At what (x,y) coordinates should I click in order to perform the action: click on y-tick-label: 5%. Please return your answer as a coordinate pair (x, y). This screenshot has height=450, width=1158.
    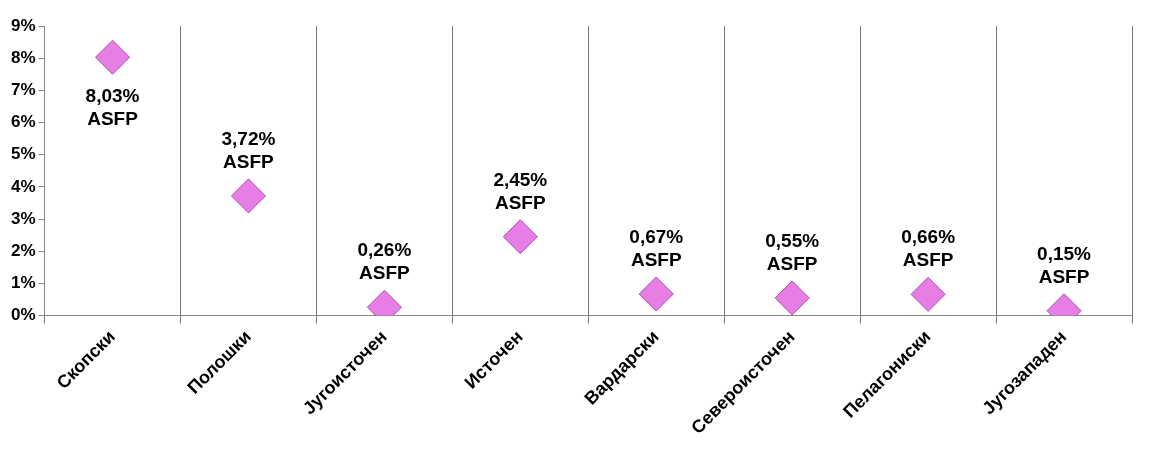
    Looking at the image, I should click on (23, 154).